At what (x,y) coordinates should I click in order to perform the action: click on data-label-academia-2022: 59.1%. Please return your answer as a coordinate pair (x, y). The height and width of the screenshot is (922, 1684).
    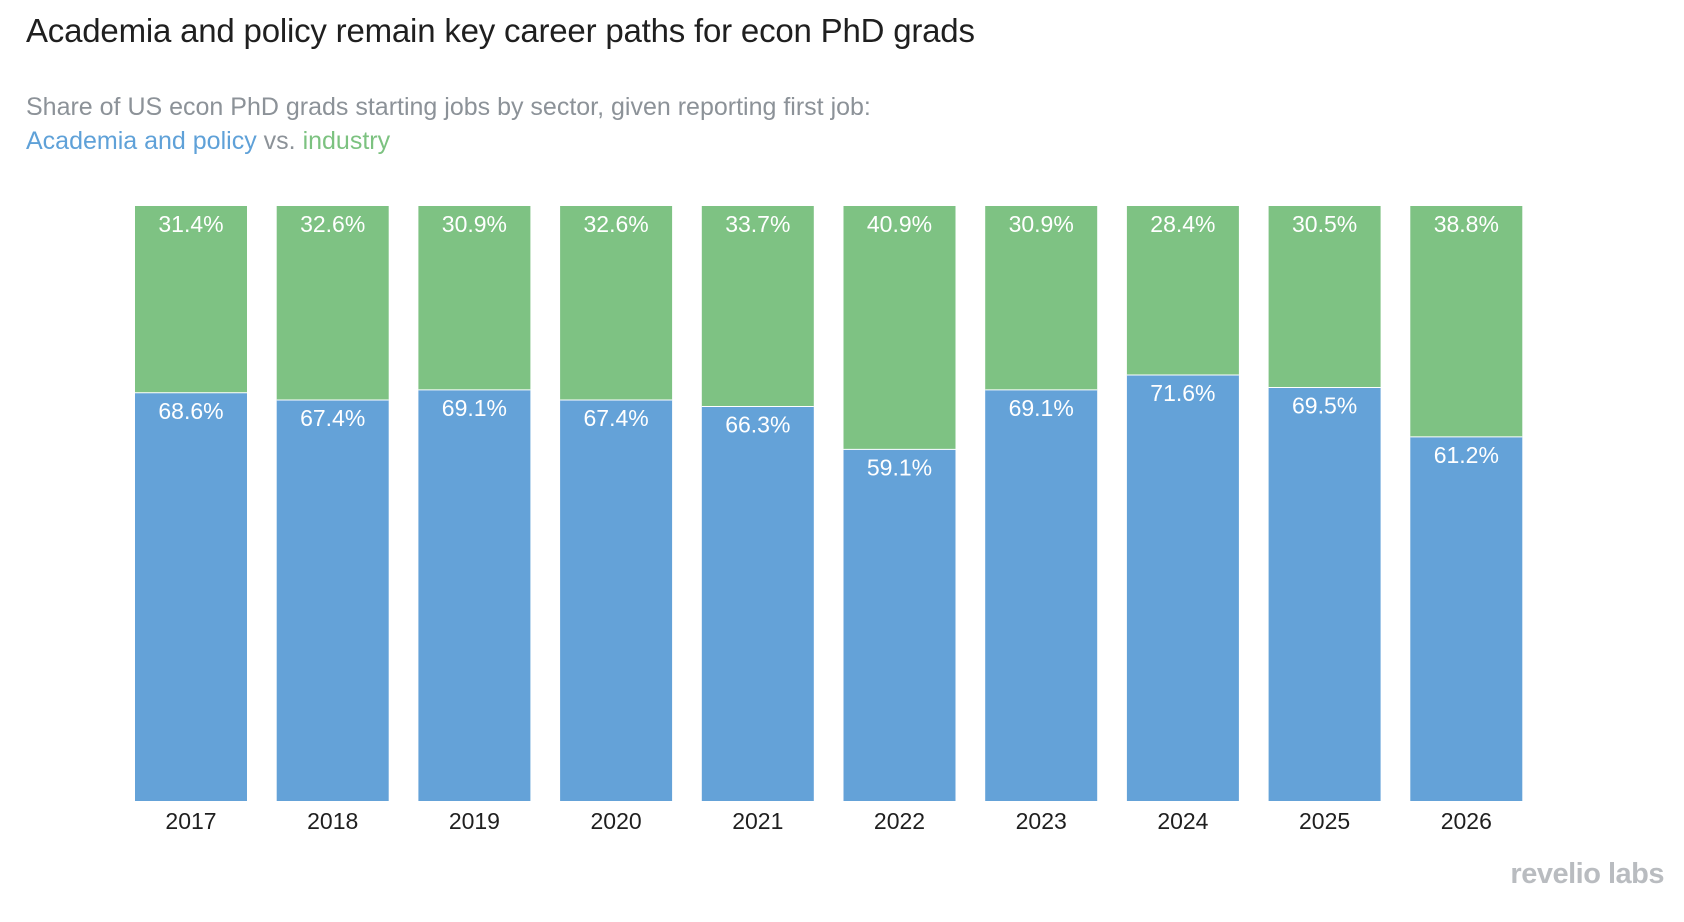
    Looking at the image, I should click on (899, 467).